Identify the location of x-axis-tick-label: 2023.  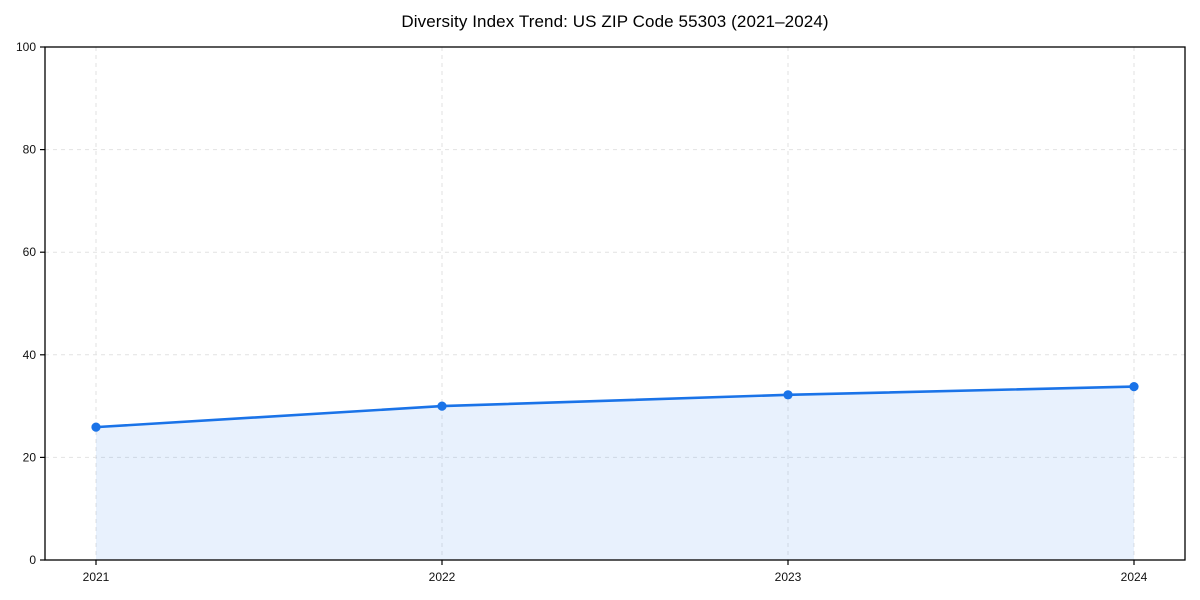
(788, 577).